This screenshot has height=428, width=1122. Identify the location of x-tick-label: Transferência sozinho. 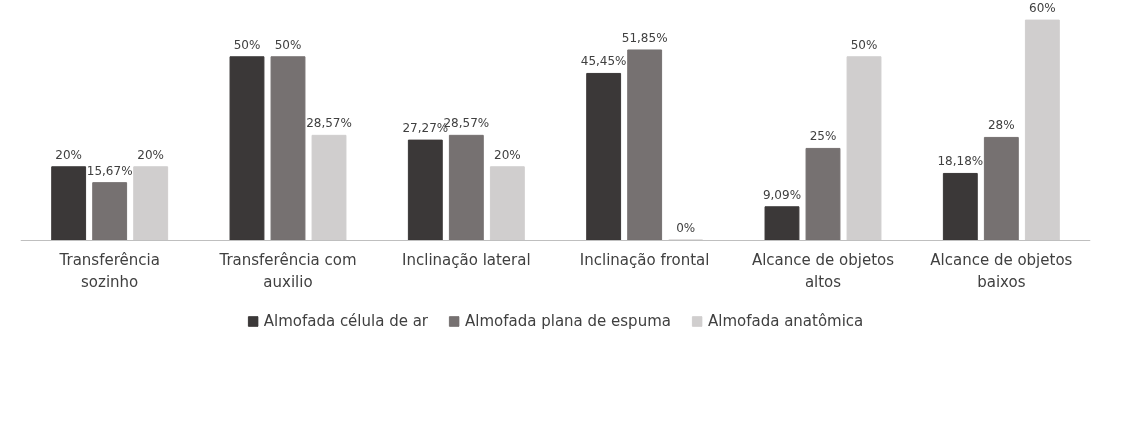
(109, 271).